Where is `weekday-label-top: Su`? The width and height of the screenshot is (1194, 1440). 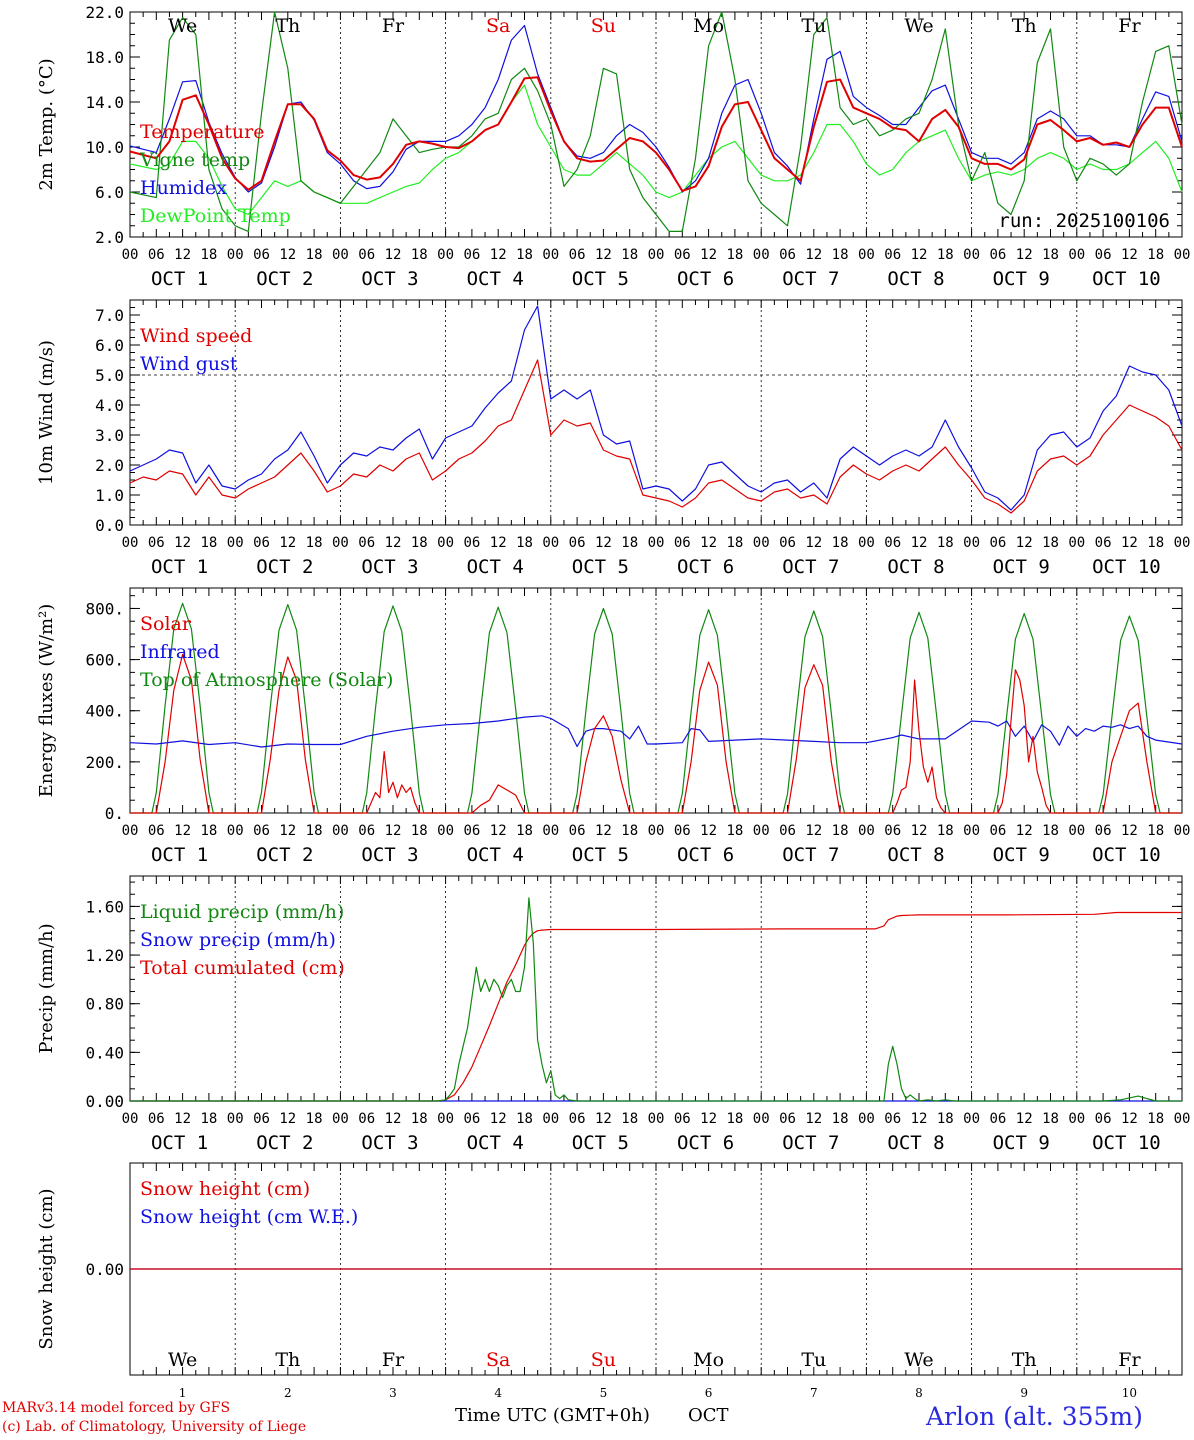 weekday-label-top: Su is located at coordinates (603, 26).